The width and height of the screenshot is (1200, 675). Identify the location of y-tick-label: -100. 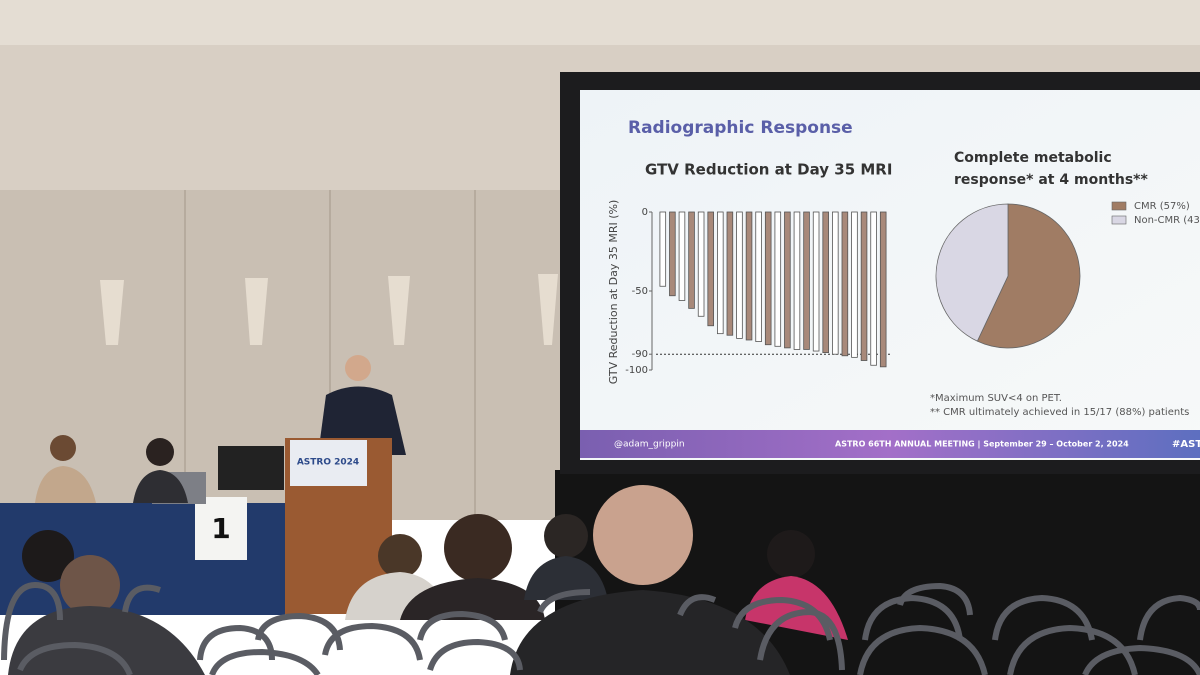
(636, 370).